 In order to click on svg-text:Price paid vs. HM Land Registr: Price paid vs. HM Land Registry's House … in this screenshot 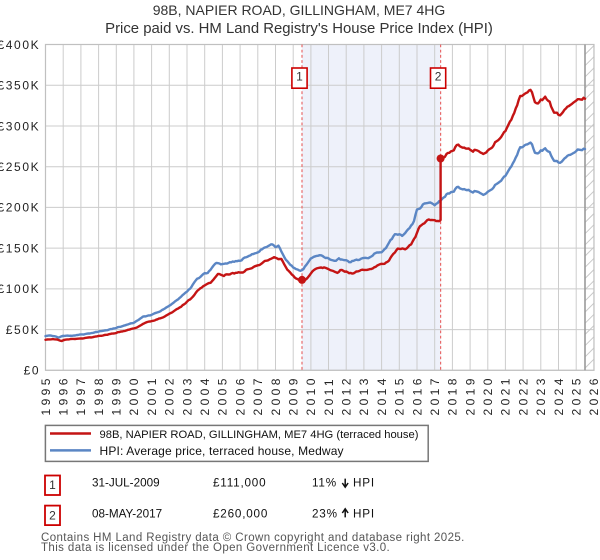, I will do `click(299, 29)`.